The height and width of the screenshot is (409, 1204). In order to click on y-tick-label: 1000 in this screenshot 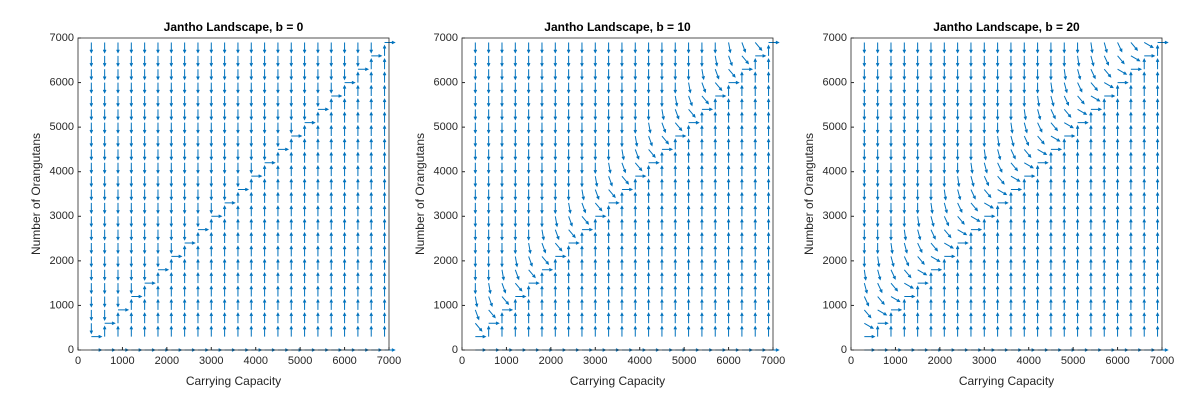, I will do `click(446, 305)`.